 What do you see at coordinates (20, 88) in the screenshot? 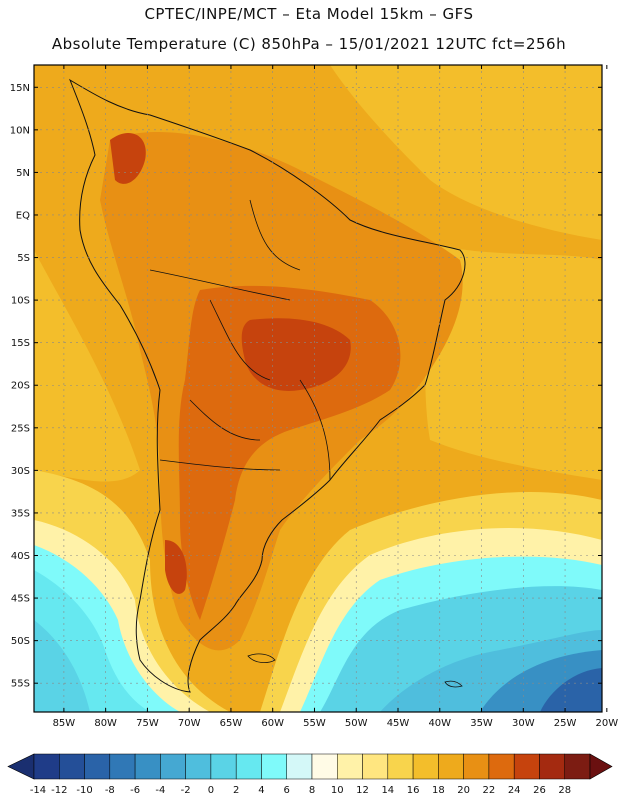
I see `lat-label: 15N` at bounding box center [20, 88].